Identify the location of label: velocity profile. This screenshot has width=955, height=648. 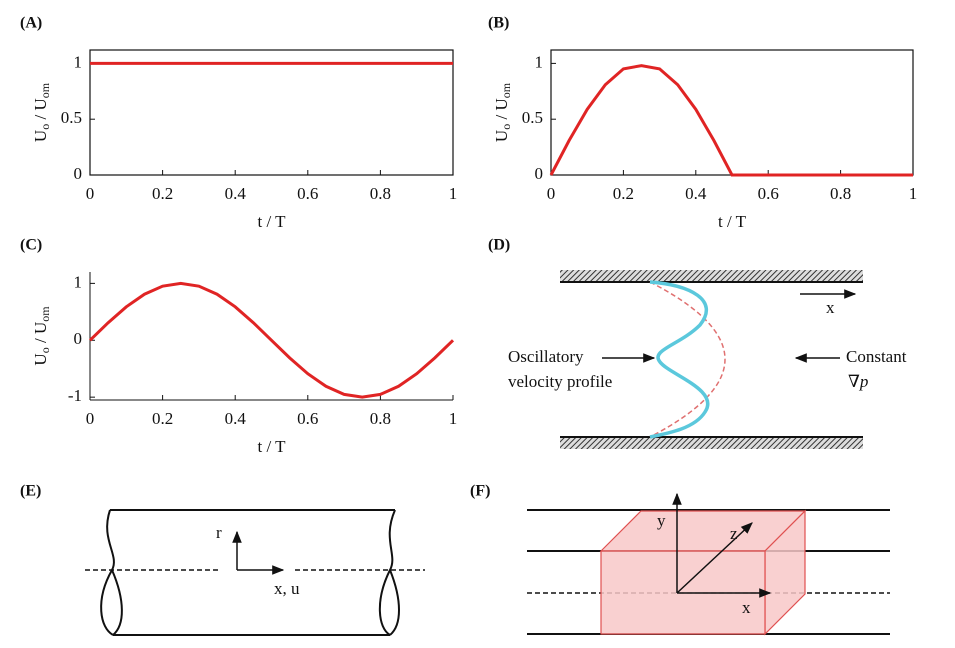
(560, 381).